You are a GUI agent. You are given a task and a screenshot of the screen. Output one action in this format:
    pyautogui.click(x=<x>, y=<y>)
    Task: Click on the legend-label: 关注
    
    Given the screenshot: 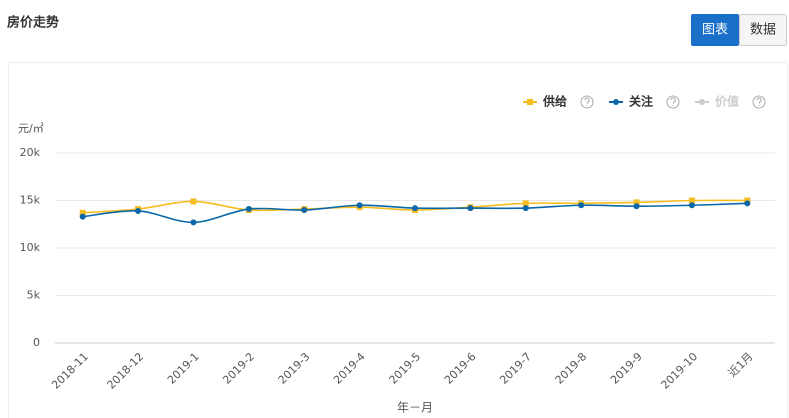 What is the action you would take?
    pyautogui.click(x=641, y=101)
    